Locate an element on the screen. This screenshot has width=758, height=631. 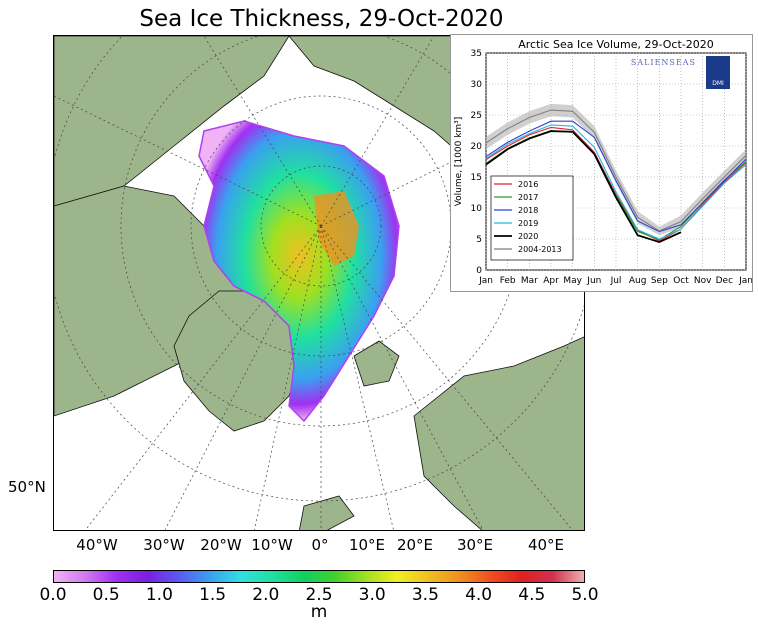
y-tick-label: 25 is located at coordinates (476, 116).